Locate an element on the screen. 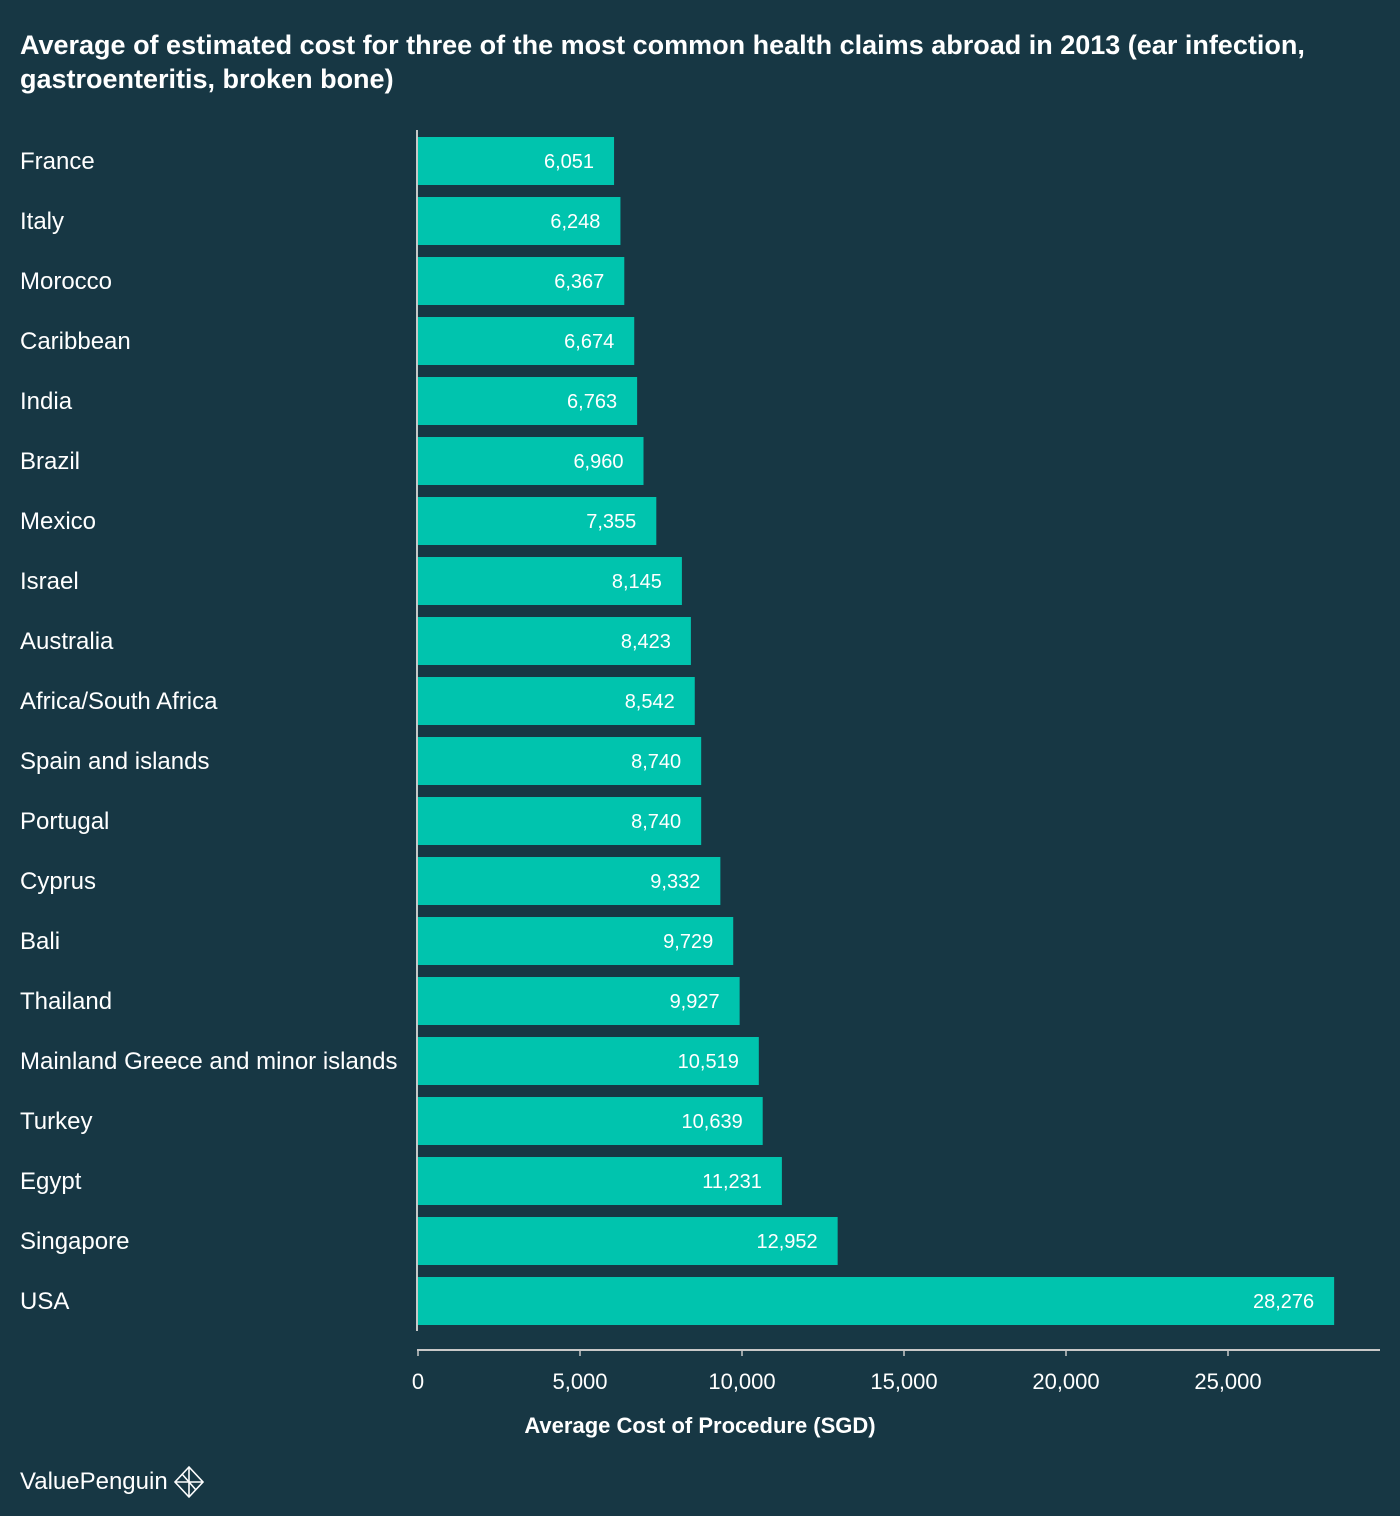 This screenshot has width=1400, height=1516. category-label: Africa/South Africa is located at coordinates (119, 701).